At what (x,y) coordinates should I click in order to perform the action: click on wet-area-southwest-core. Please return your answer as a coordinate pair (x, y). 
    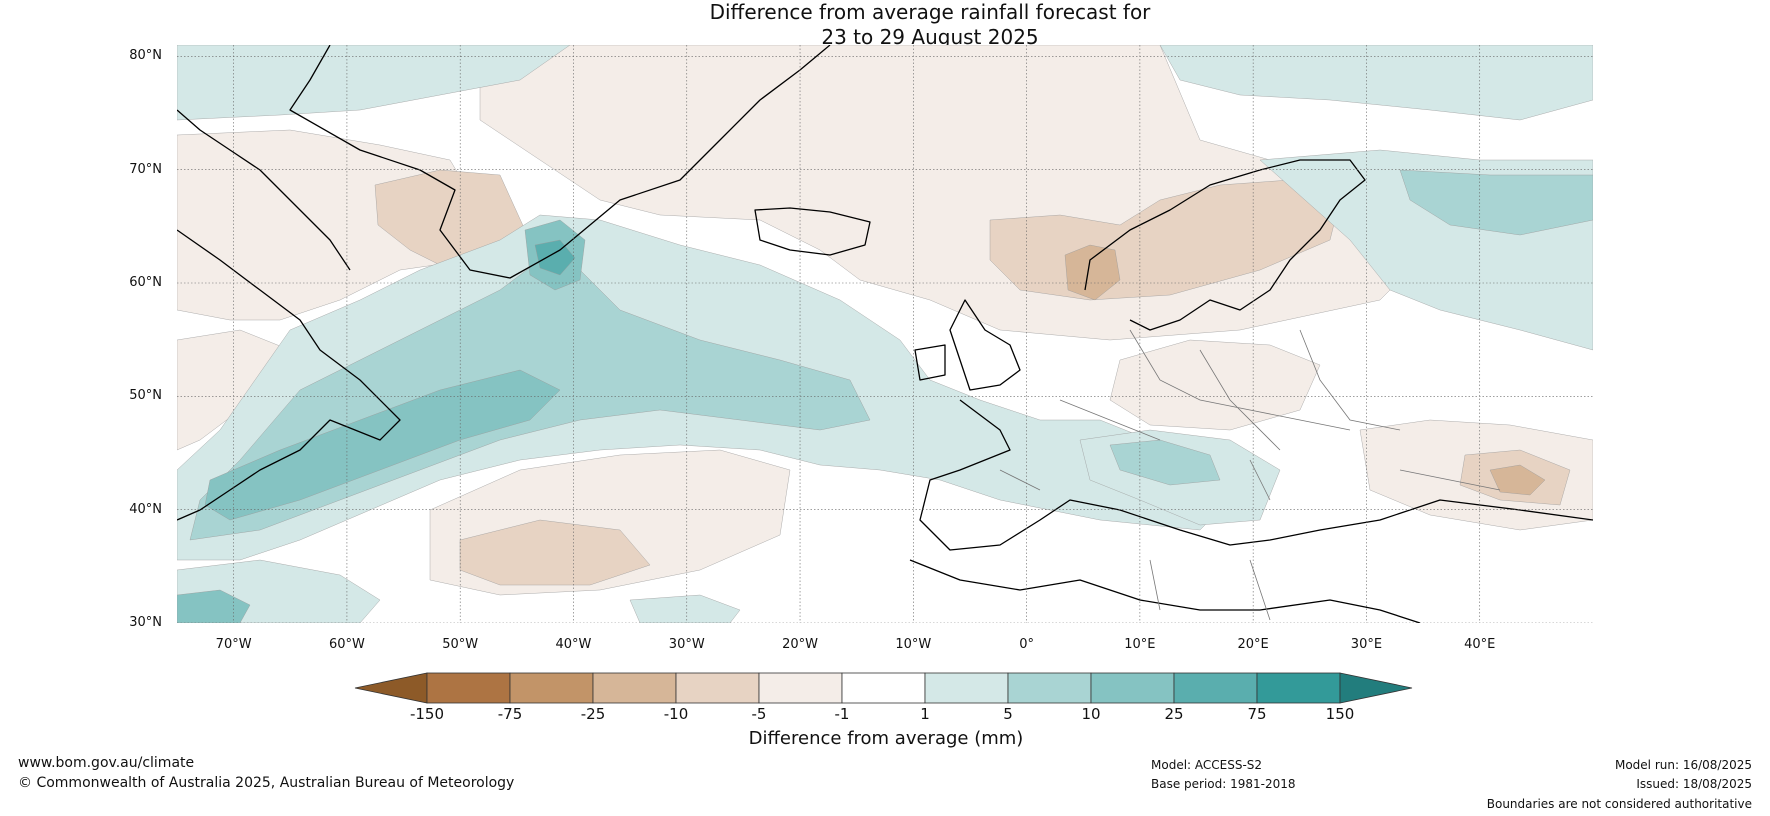
    Looking at the image, I should click on (214, 606).